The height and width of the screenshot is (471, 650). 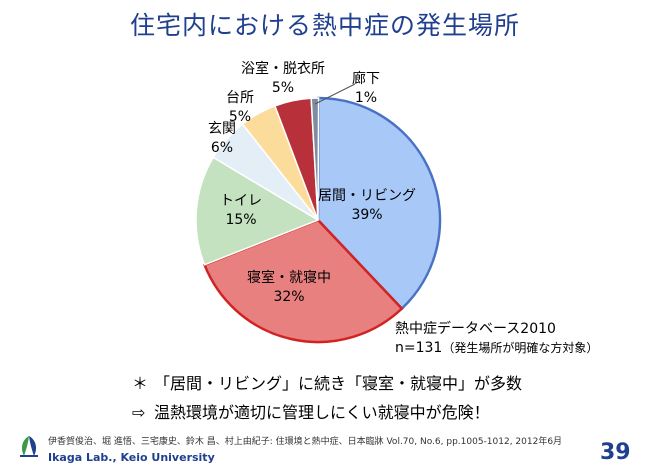 What do you see at coordinates (324, 25) in the screenshot?
I see `slide-title: 住宅内における熱中症の発生場所` at bounding box center [324, 25].